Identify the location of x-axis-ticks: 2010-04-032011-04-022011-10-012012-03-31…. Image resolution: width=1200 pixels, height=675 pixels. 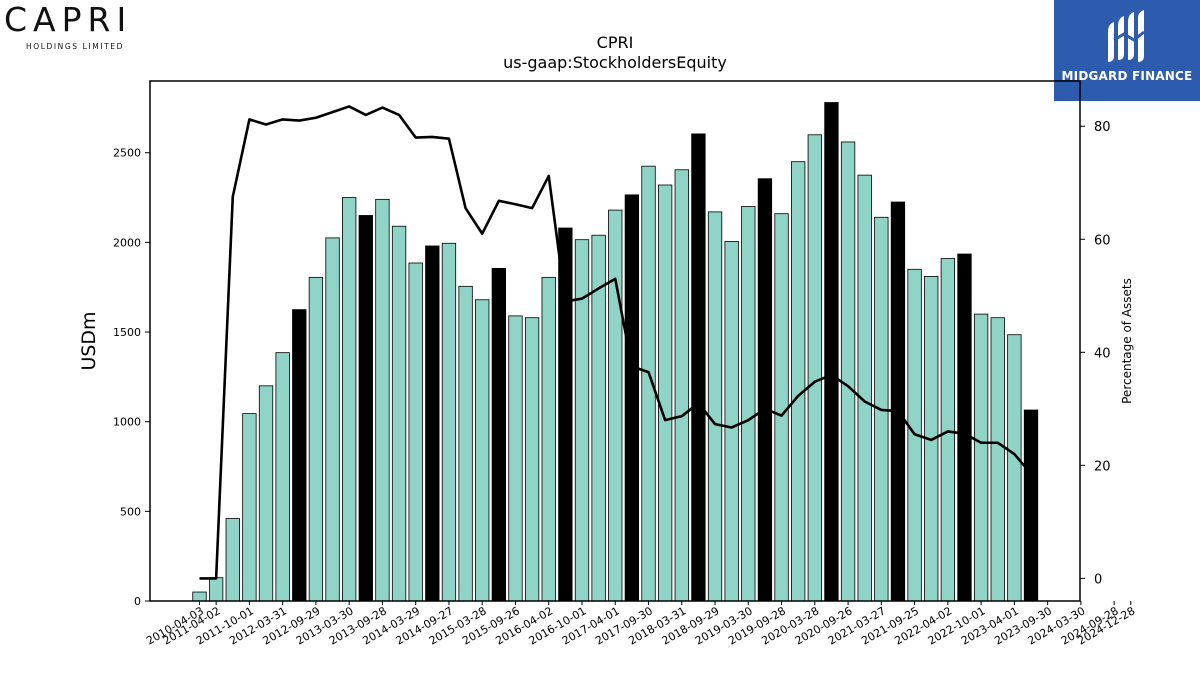
(640, 624).